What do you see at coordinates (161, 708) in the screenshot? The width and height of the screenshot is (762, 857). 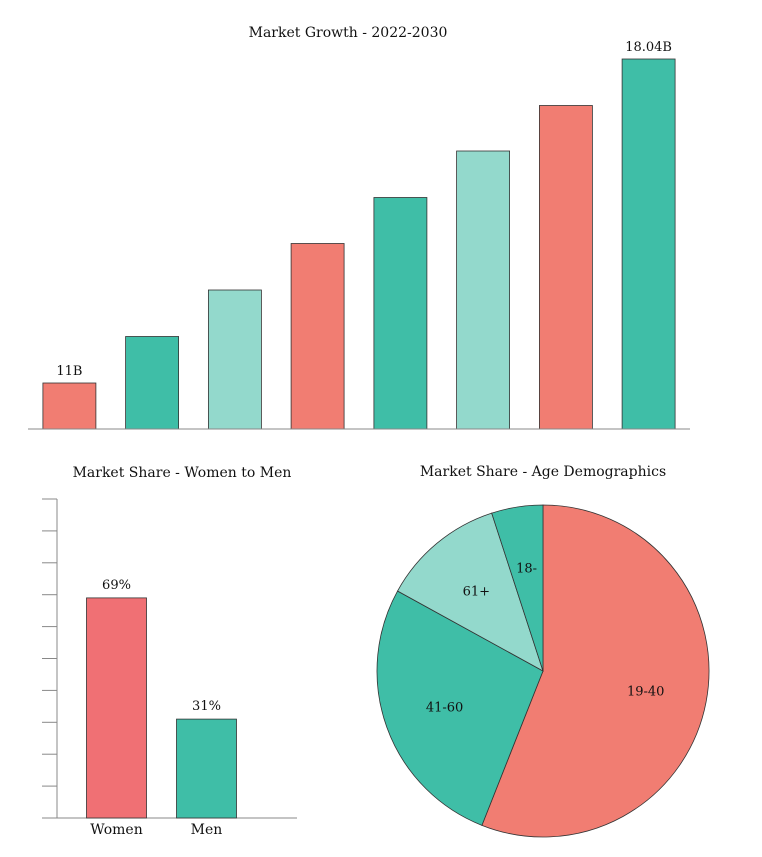 I see `gender-bars: 69% Women 31% Men` at bounding box center [161, 708].